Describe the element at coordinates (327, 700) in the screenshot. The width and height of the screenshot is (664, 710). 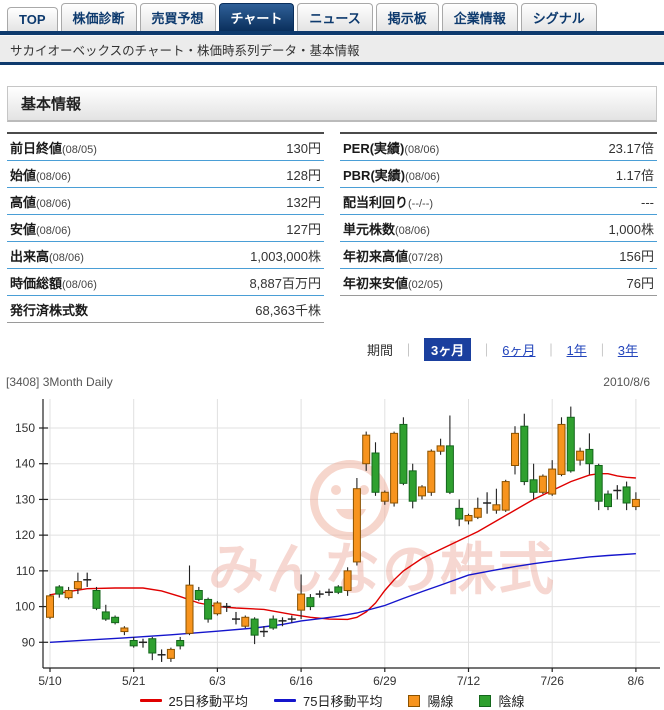
I see `legend-ma75: 75日移動平均` at that location.